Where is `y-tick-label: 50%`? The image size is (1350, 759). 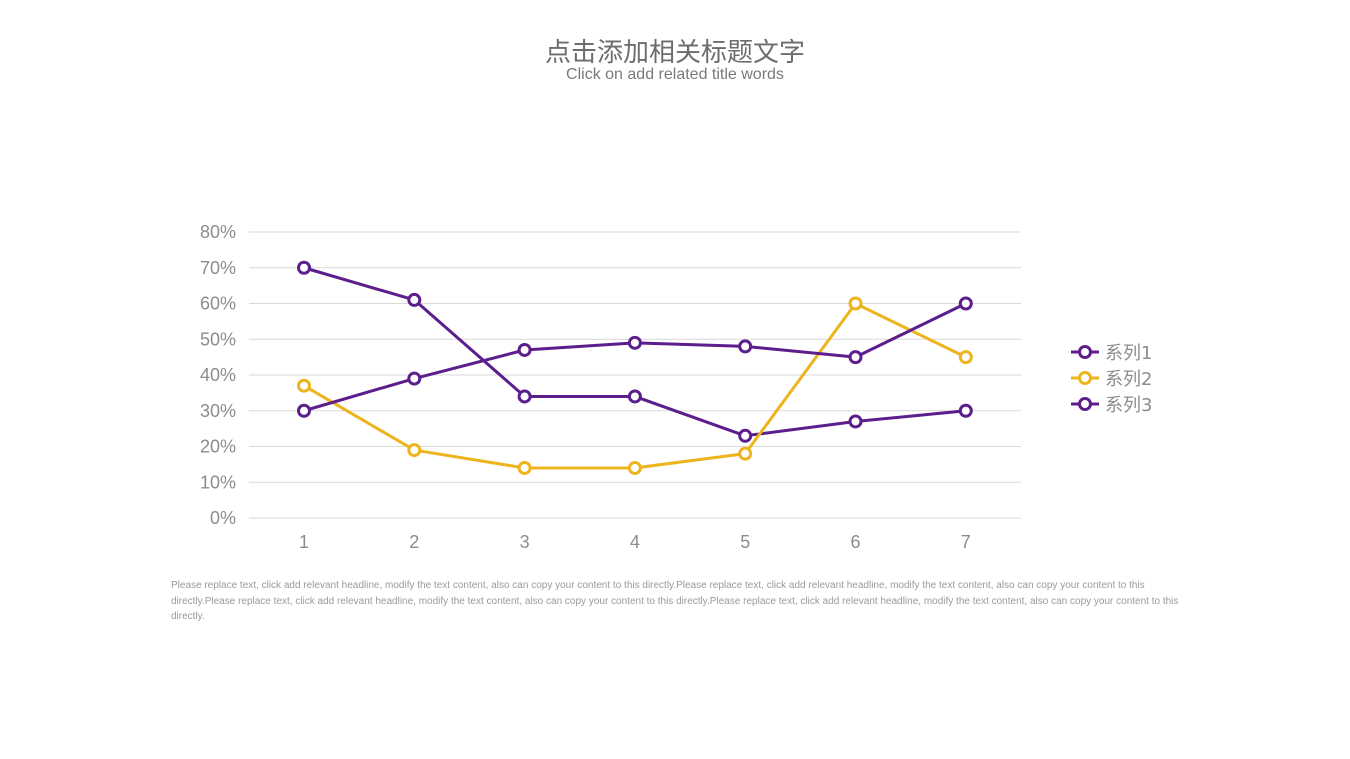 y-tick-label: 50% is located at coordinates (218, 339).